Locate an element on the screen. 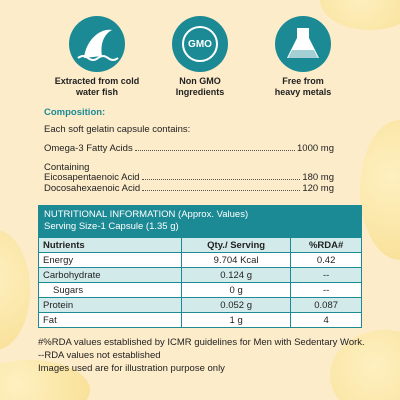 The image size is (400, 400). line: water fish is located at coordinates (96, 92).